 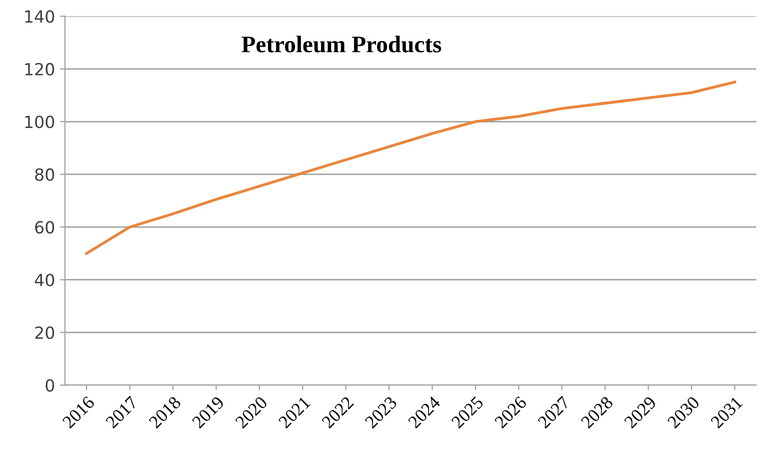 I want to click on text: Petroleum Products, so click(x=342, y=44).